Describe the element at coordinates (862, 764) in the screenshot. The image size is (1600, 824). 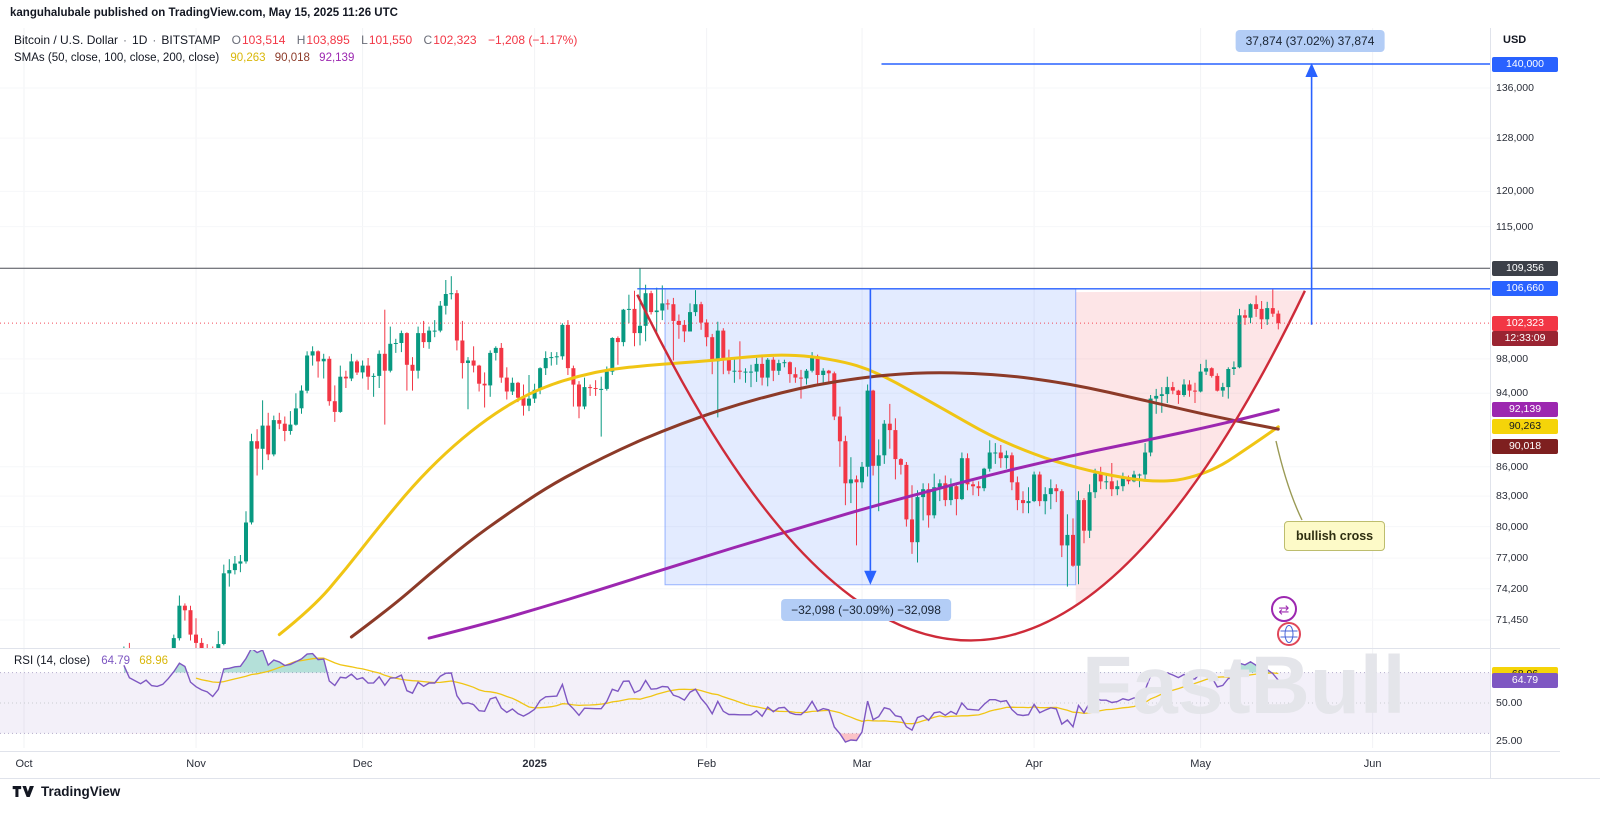
I see `time-label-Mar: Mar` at that location.